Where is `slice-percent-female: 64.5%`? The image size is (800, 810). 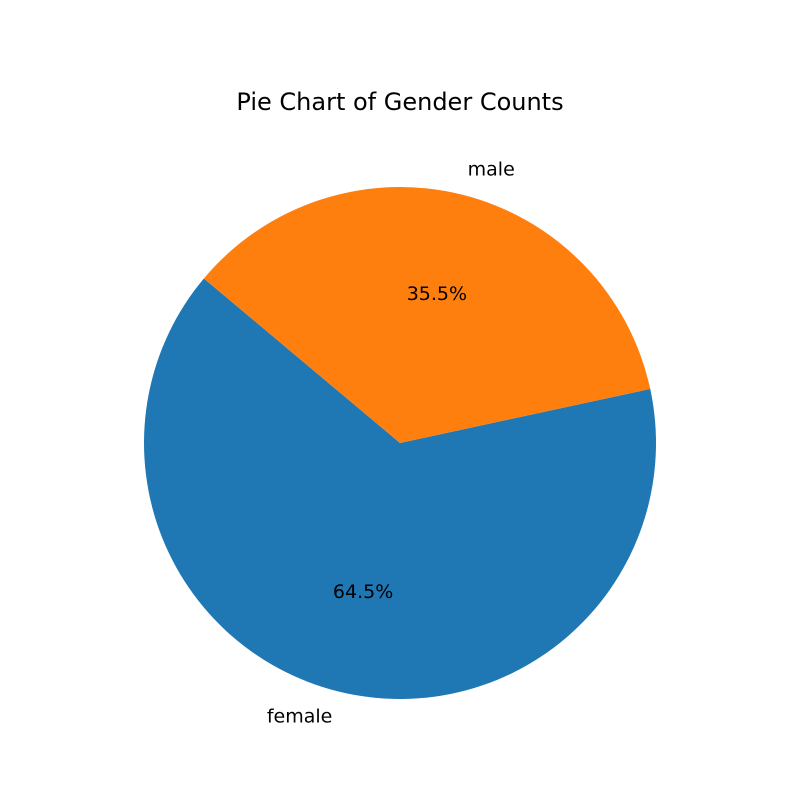 slice-percent-female: 64.5% is located at coordinates (363, 592).